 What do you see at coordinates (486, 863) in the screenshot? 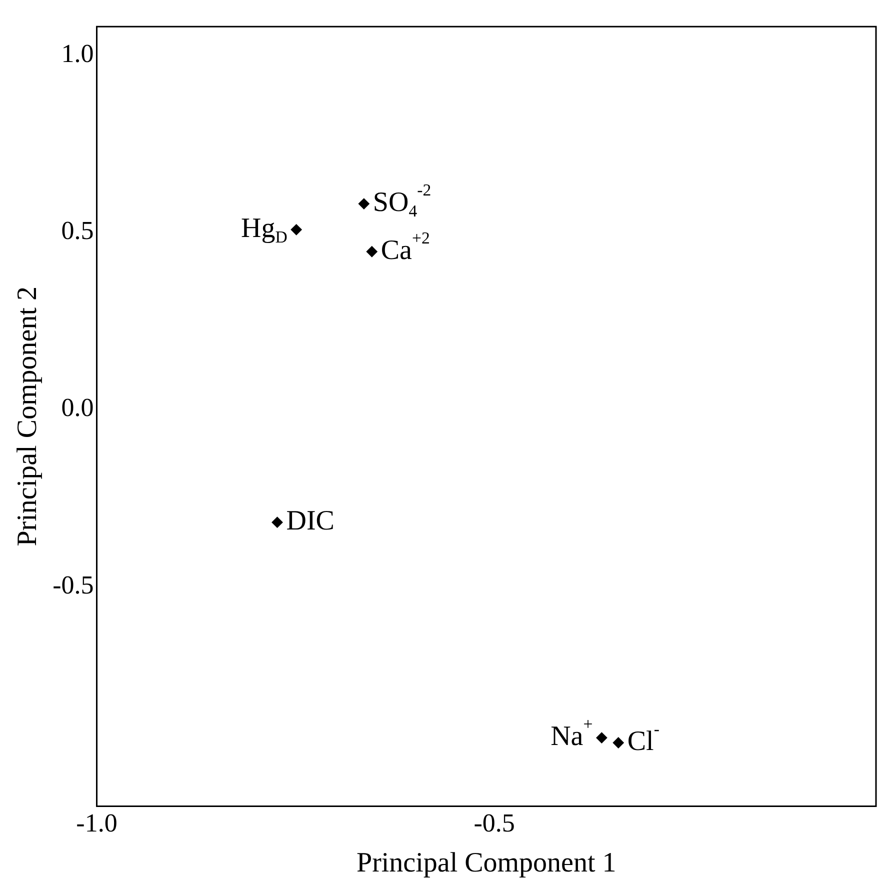
I see `x-axis-title: Principal Component 1` at bounding box center [486, 863].